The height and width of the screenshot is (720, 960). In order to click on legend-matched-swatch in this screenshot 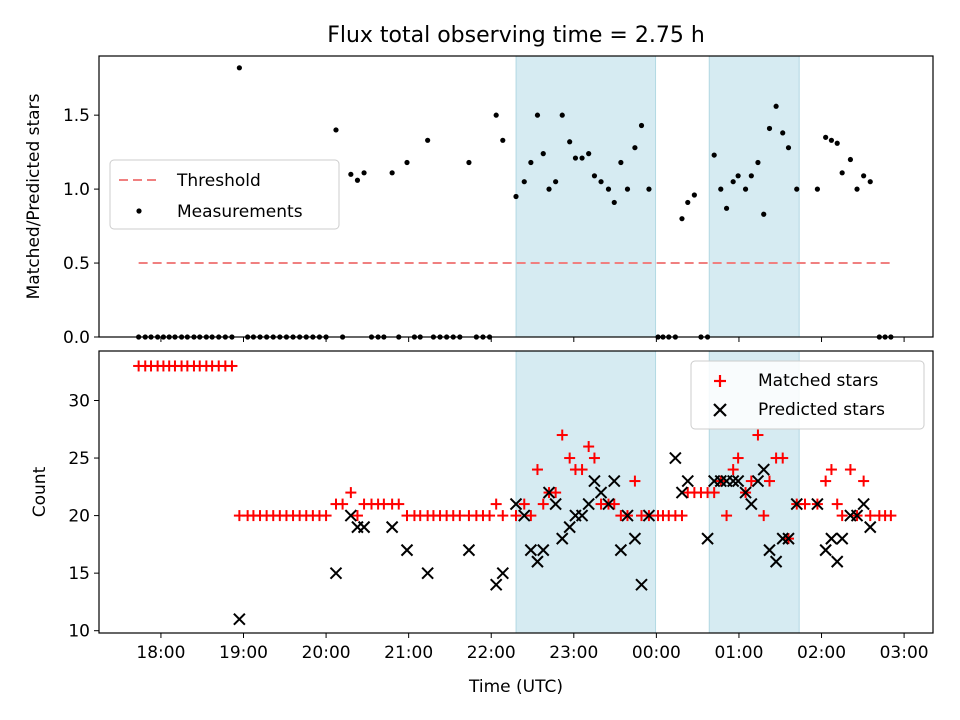, I will do `click(720, 381)`.